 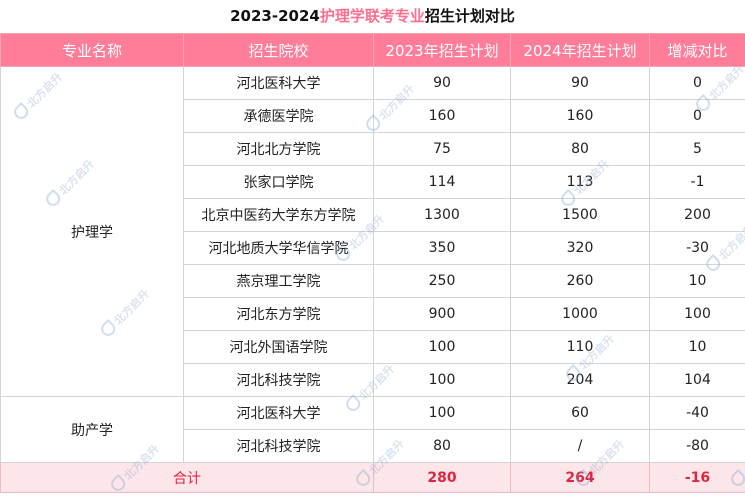 I want to click on title-prefix: 2023-2024, so click(x=275, y=16).